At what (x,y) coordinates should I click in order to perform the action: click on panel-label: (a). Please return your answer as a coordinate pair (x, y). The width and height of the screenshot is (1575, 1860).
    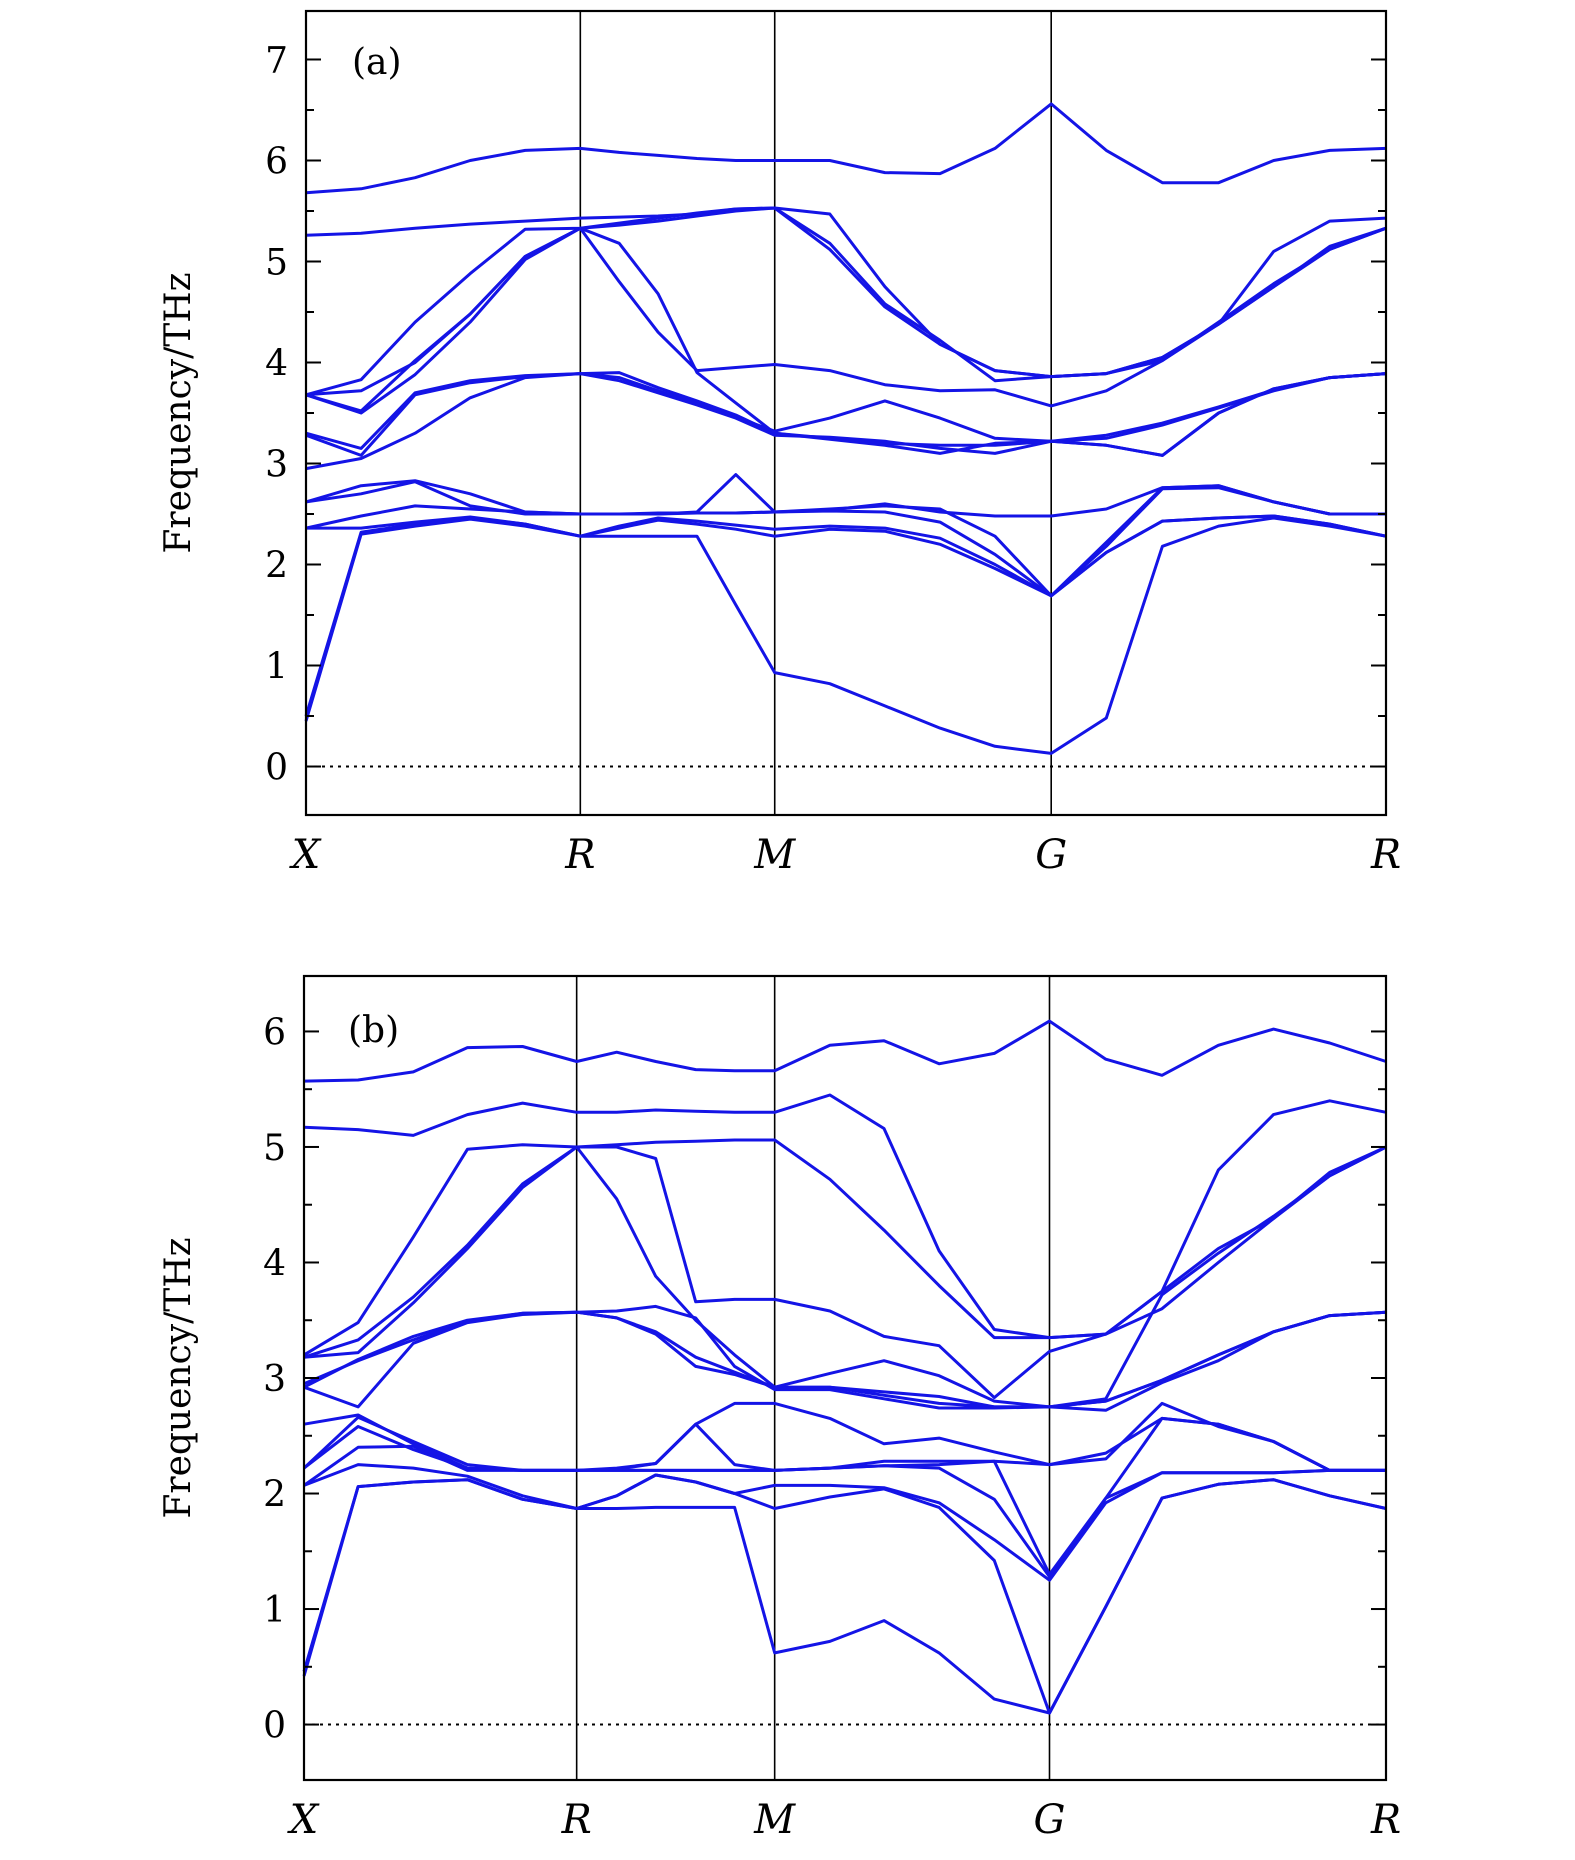
    Looking at the image, I should click on (377, 62).